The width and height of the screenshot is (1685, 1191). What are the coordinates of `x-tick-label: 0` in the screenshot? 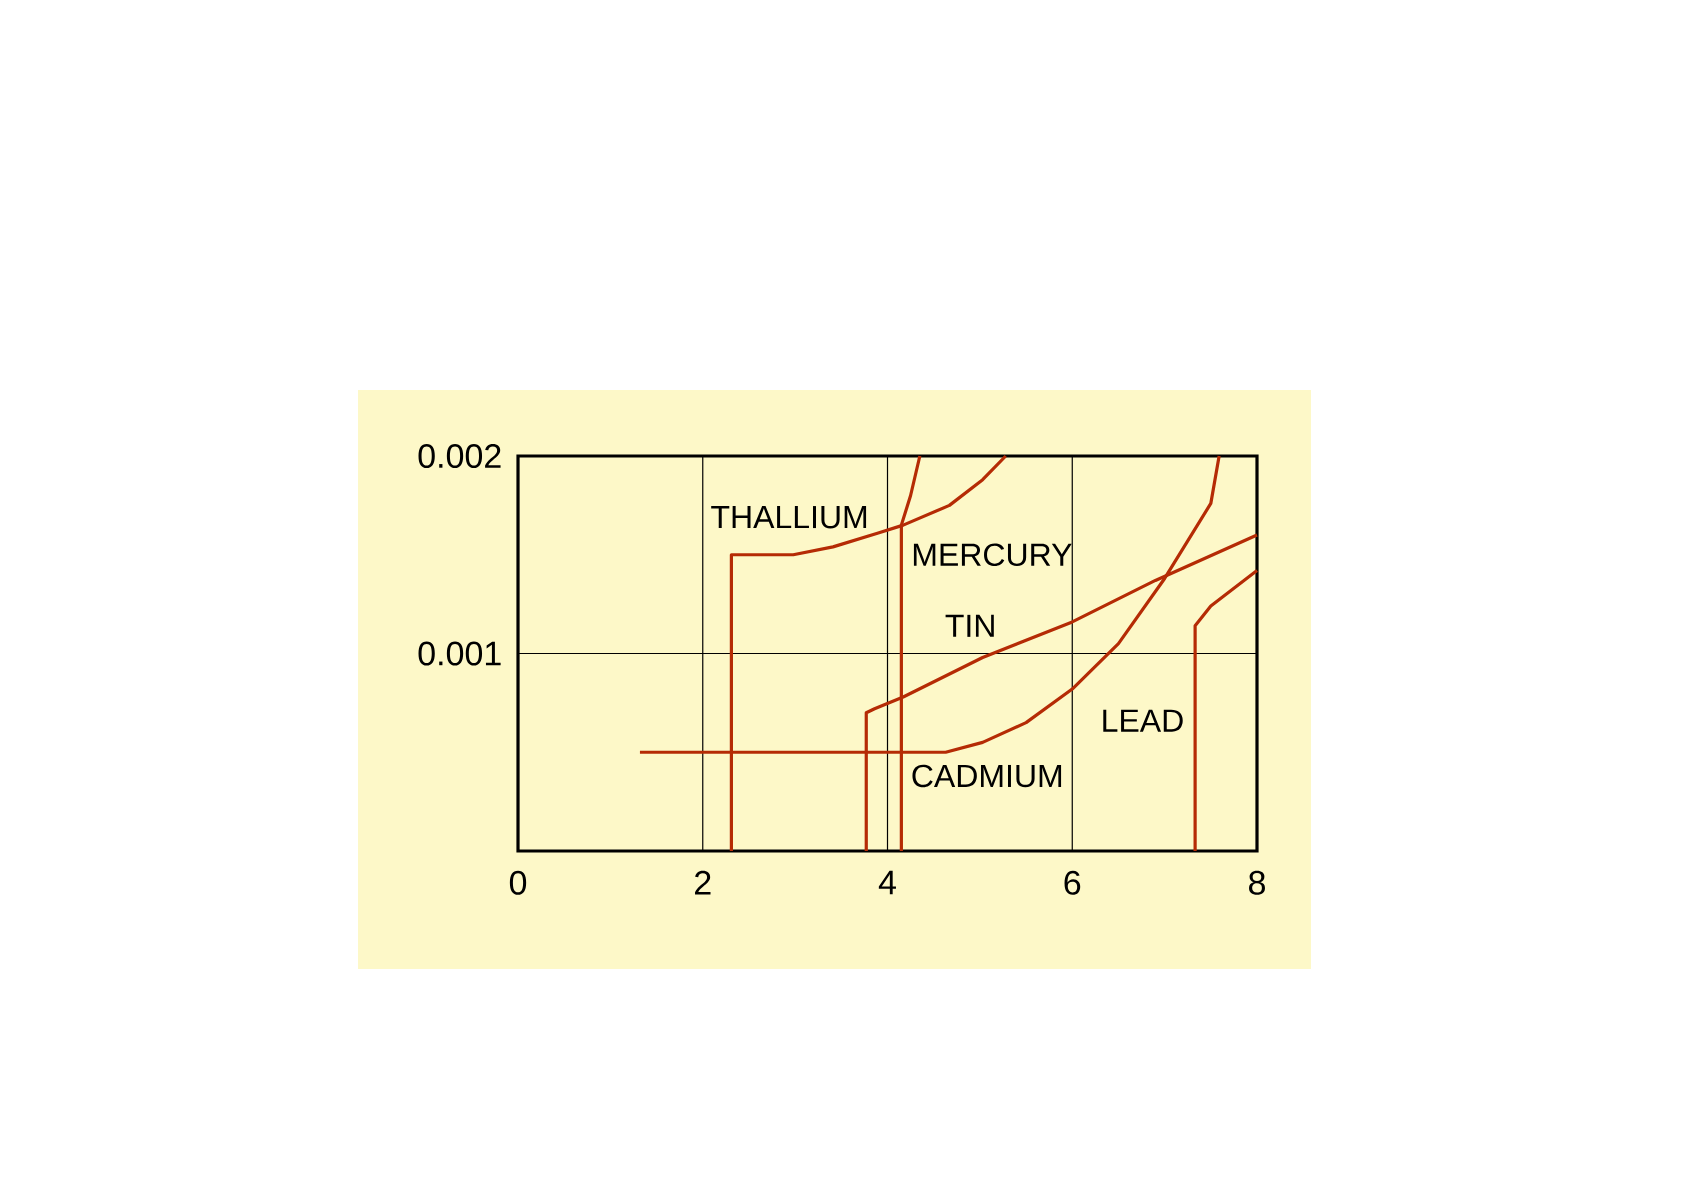 It's located at (518, 882).